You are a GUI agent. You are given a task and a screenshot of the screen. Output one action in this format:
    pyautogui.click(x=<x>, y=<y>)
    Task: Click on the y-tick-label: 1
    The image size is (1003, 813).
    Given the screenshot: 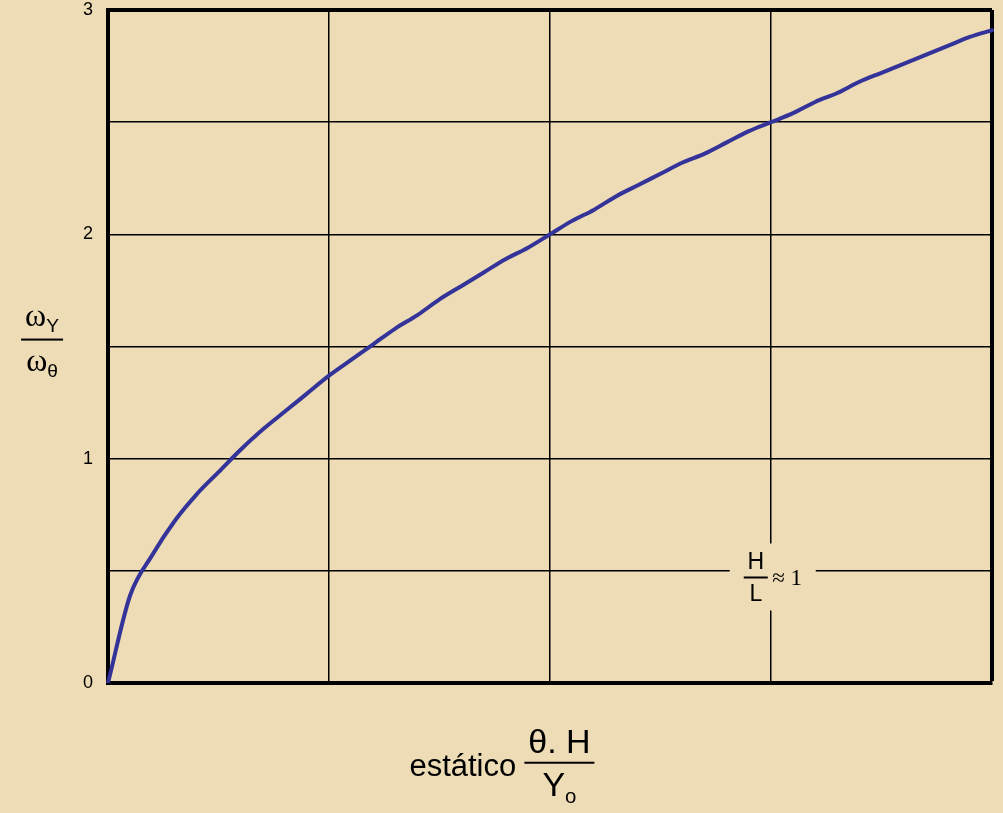 What is the action you would take?
    pyautogui.click(x=87, y=457)
    